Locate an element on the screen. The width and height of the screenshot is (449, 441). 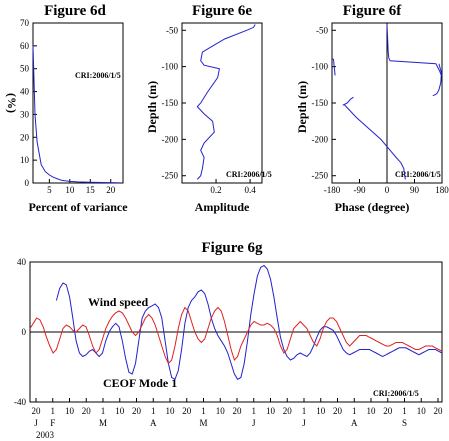
figure-6e-xlabel: Amplitude is located at coordinates (222, 207).